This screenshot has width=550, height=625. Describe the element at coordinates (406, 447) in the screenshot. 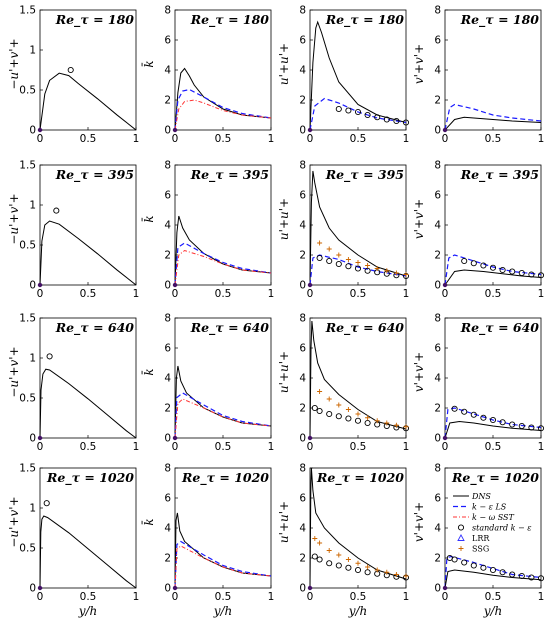

I see `panel-2-2-xtick-label: 1` at that location.